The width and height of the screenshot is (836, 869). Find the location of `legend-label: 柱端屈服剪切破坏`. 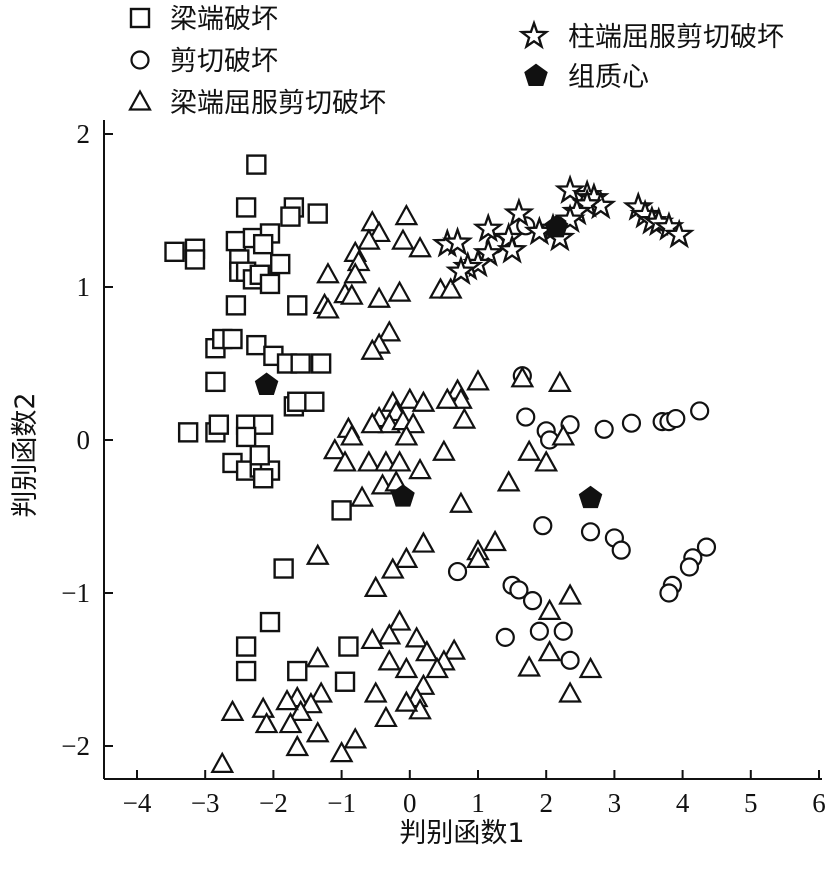

legend-label: 柱端屈服剪切破坏 is located at coordinates (676, 37).